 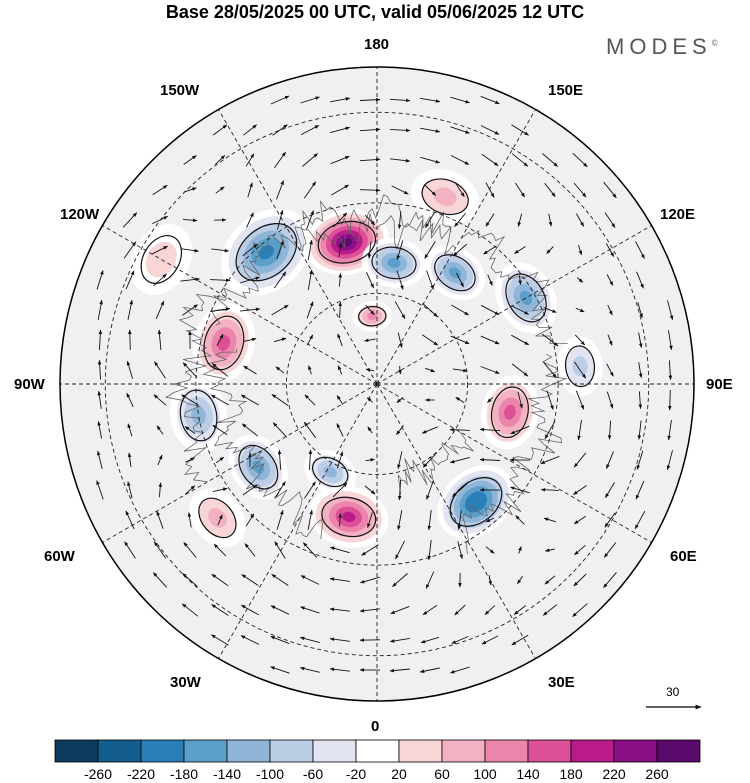 What do you see at coordinates (270, 774) in the screenshot?
I see `colorbar-tick-label: -100` at bounding box center [270, 774].